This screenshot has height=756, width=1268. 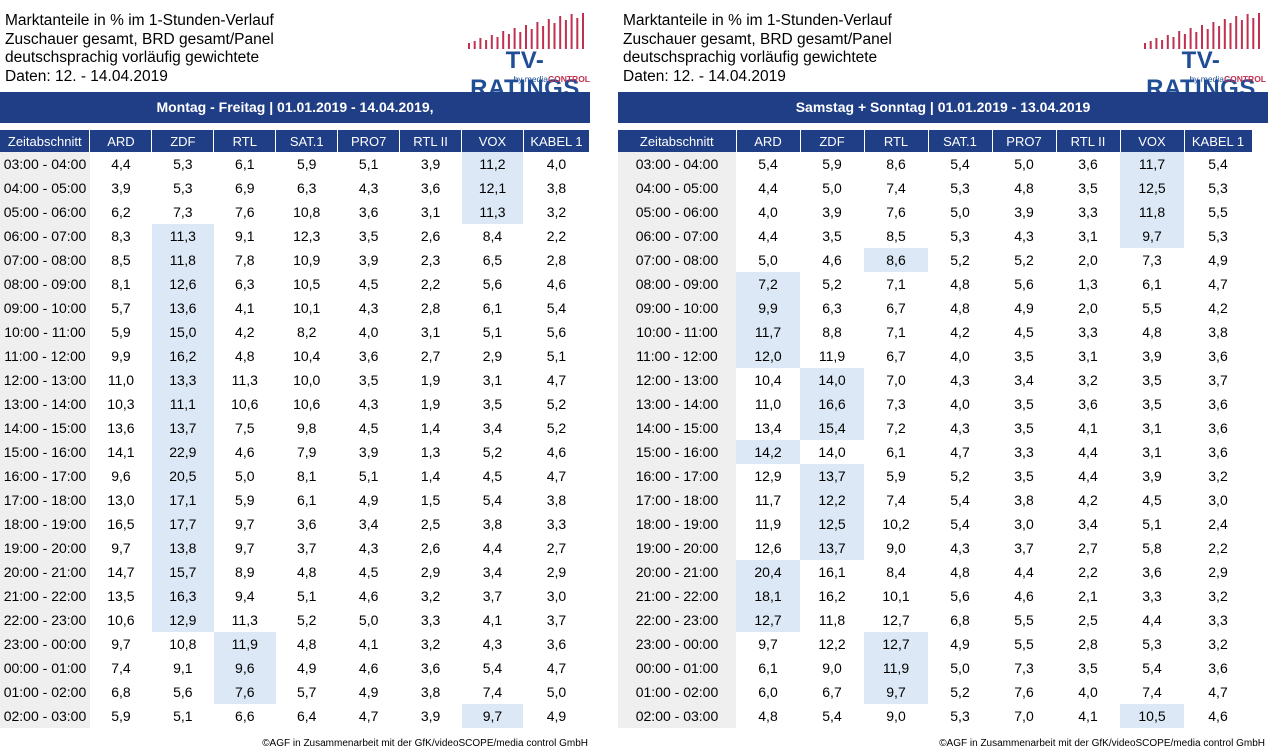 What do you see at coordinates (960, 692) in the screenshot?
I see `share-cell: 5,2` at bounding box center [960, 692].